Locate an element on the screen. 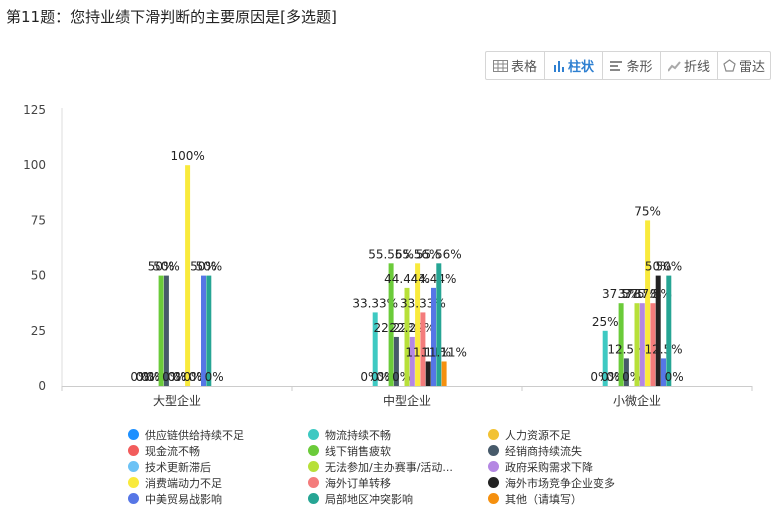  horizontal-bar-view-button: 条形 is located at coordinates (632, 65).